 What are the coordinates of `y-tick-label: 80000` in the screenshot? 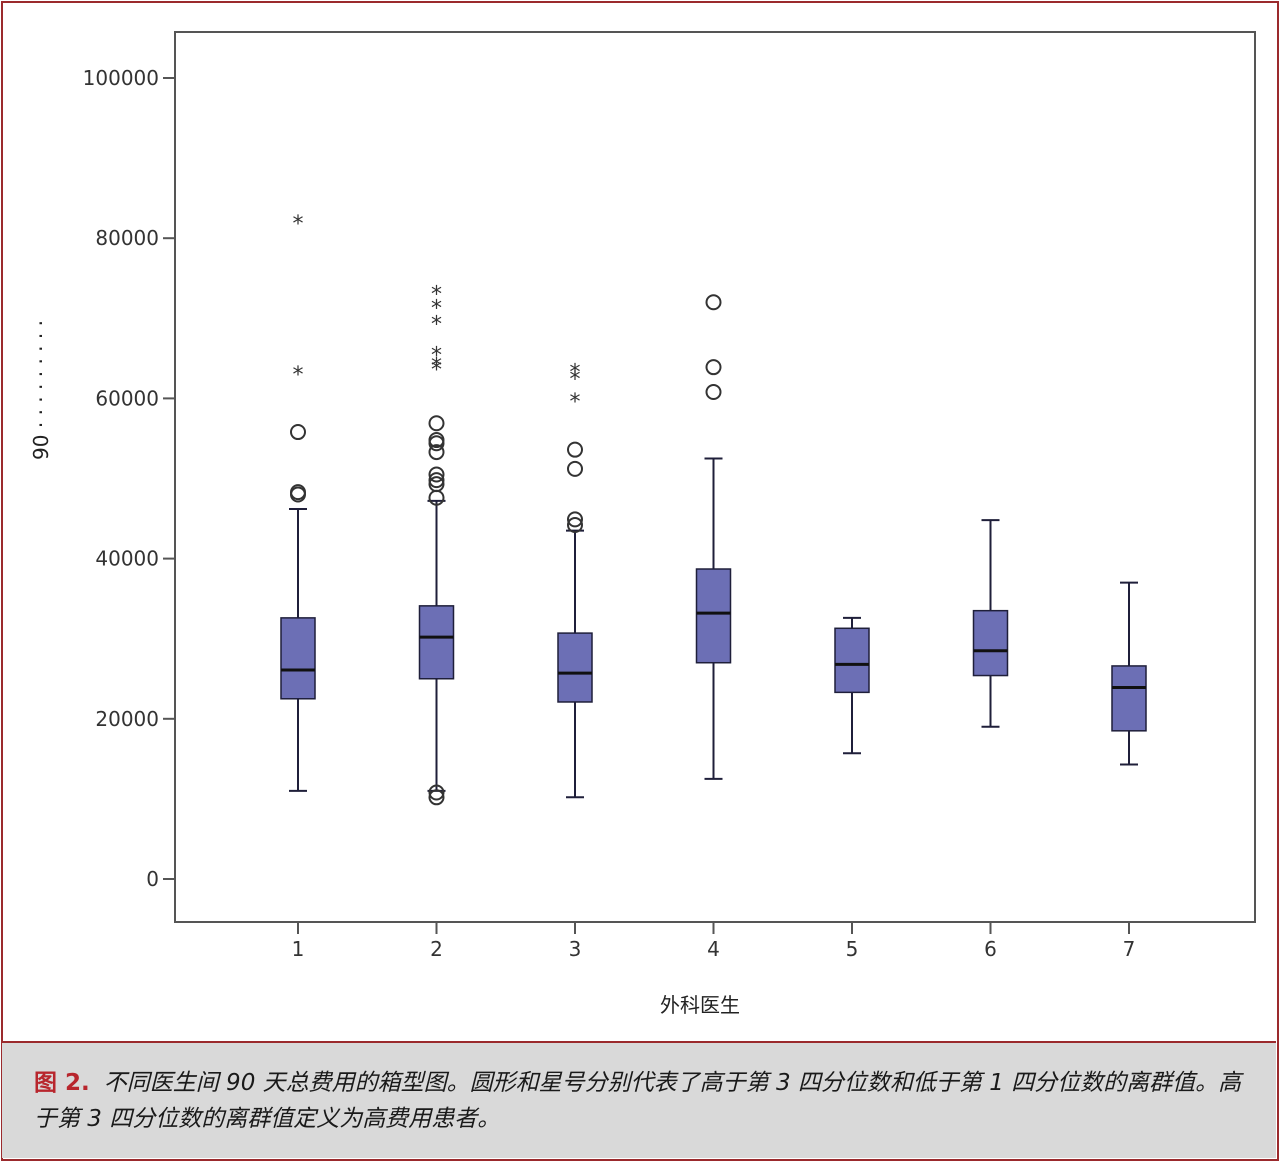 It's located at (127, 238).